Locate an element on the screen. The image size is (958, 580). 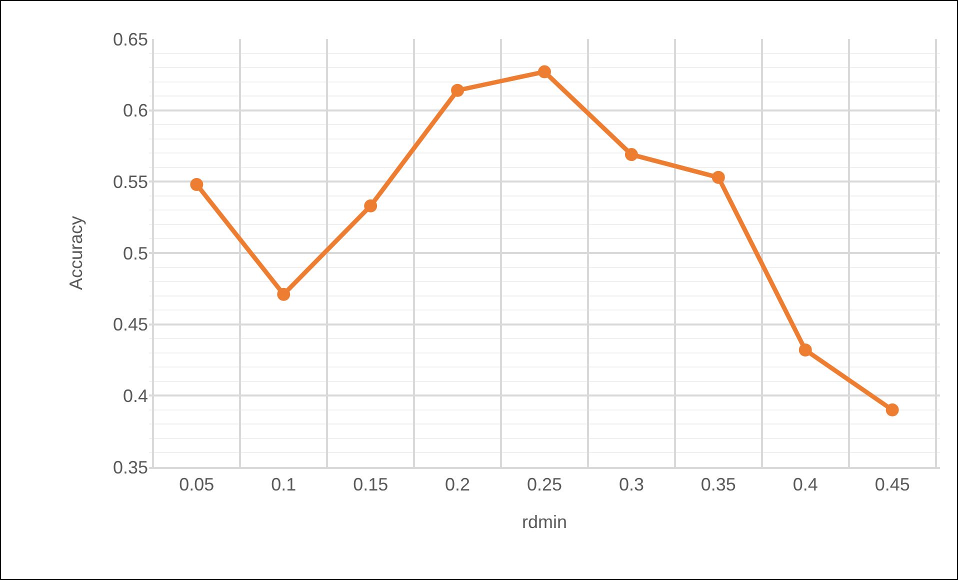
x-tick-label: 0.35 is located at coordinates (718, 484).